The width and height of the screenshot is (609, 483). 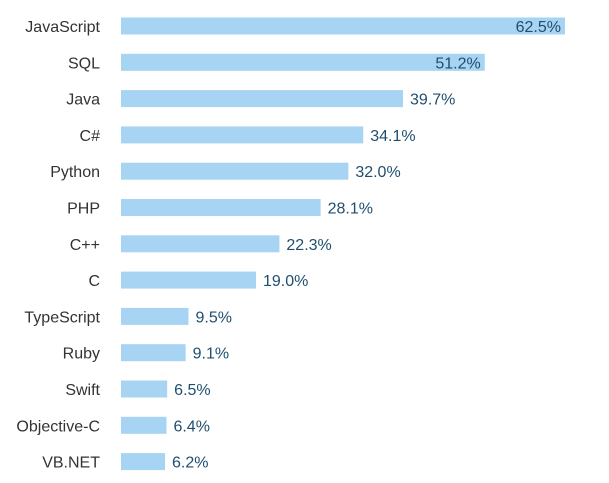 I want to click on value-label: 62.5%, so click(x=538, y=27).